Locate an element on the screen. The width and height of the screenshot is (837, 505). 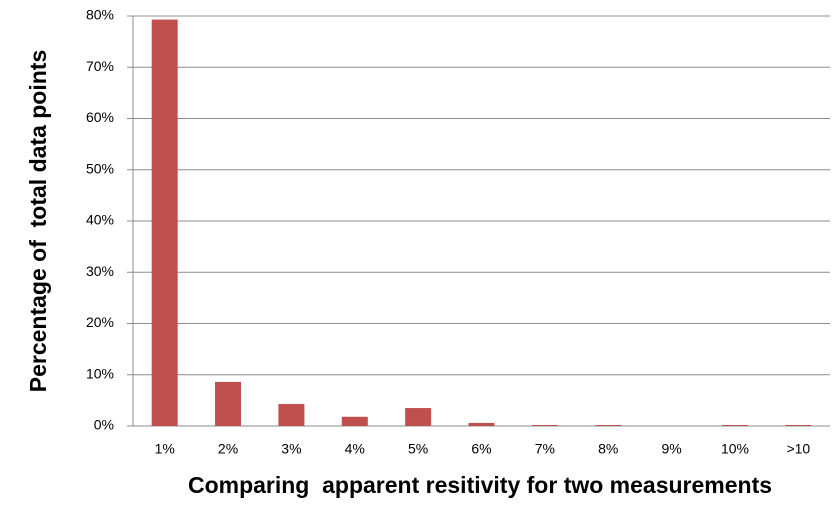
x-tick-label: 5% is located at coordinates (418, 449).